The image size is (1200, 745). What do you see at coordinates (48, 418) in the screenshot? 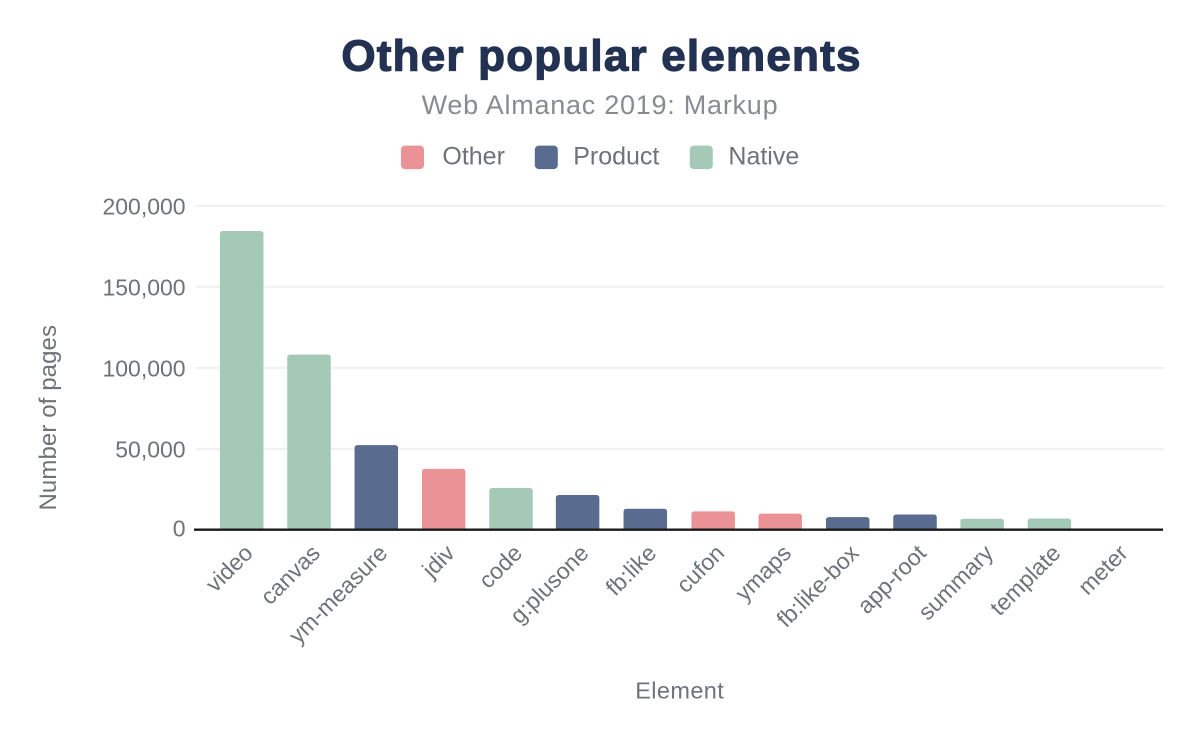
I see `svg-text: Number of pages` at bounding box center [48, 418].